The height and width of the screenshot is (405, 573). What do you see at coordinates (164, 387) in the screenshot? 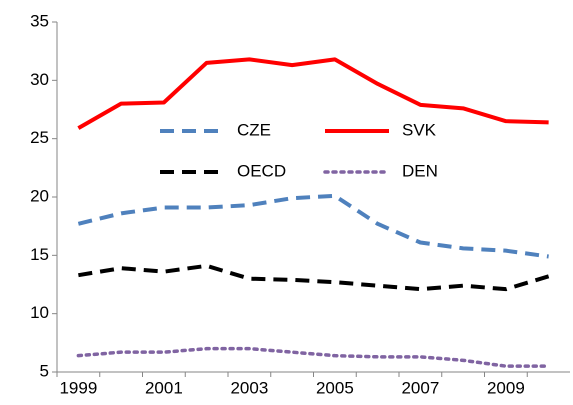
I see `x-tick-label: 2001` at bounding box center [164, 387].